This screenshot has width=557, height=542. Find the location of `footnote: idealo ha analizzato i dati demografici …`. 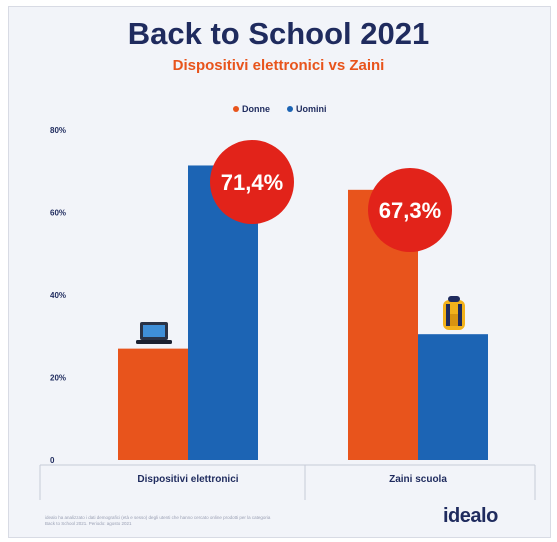

footnote: idealo ha analizzato i dati demografici … is located at coordinates (158, 520).